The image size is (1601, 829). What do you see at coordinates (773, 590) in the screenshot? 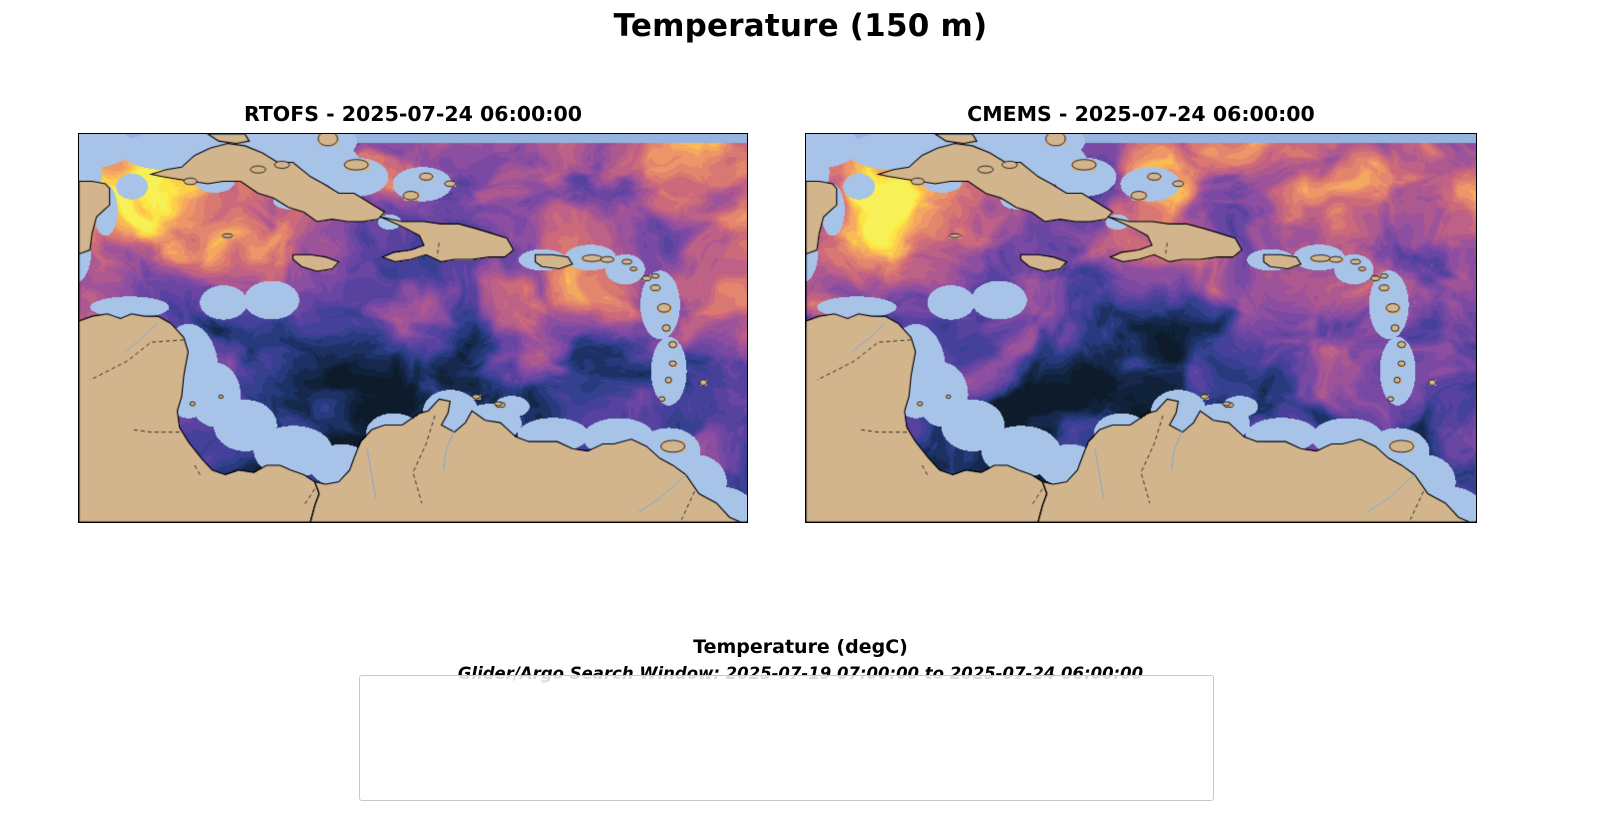
I see `colorbar` at bounding box center [773, 590].